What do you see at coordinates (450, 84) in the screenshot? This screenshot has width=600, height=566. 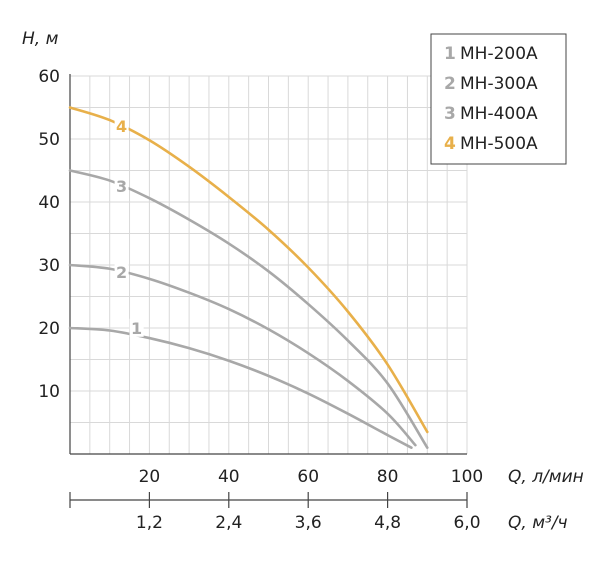 I see `legend-number: 2` at bounding box center [450, 84].